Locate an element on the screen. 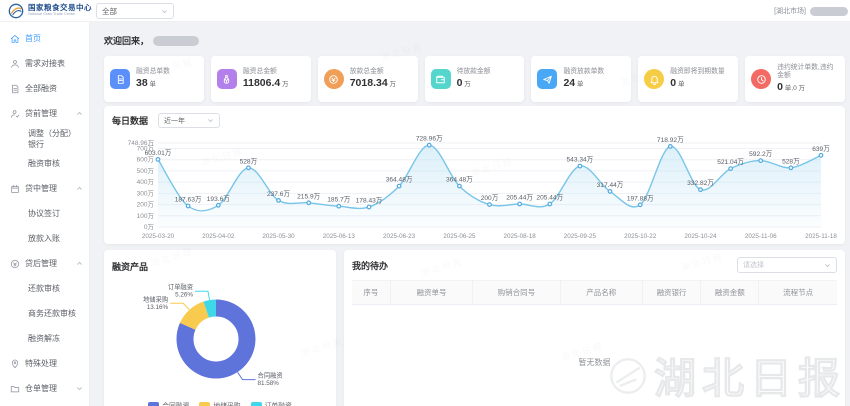 The height and width of the screenshot is (406, 850). todo-filter-select: 请选择 is located at coordinates (787, 265).